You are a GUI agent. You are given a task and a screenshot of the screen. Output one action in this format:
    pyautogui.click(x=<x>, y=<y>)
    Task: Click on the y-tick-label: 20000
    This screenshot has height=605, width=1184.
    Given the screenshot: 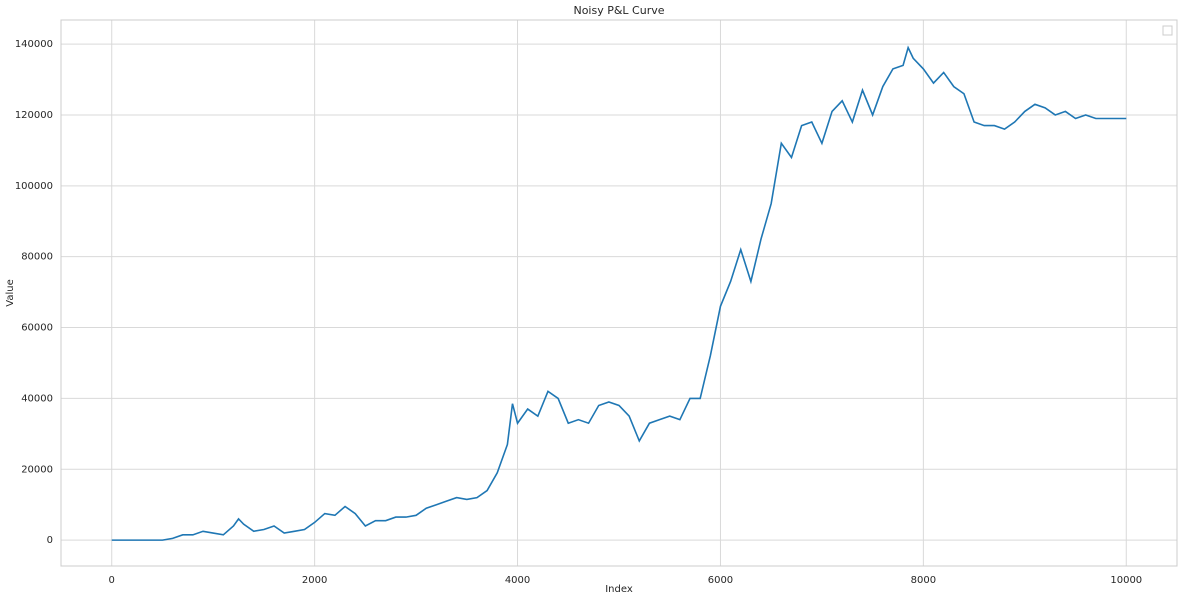 What is the action you would take?
    pyautogui.click(x=37, y=469)
    